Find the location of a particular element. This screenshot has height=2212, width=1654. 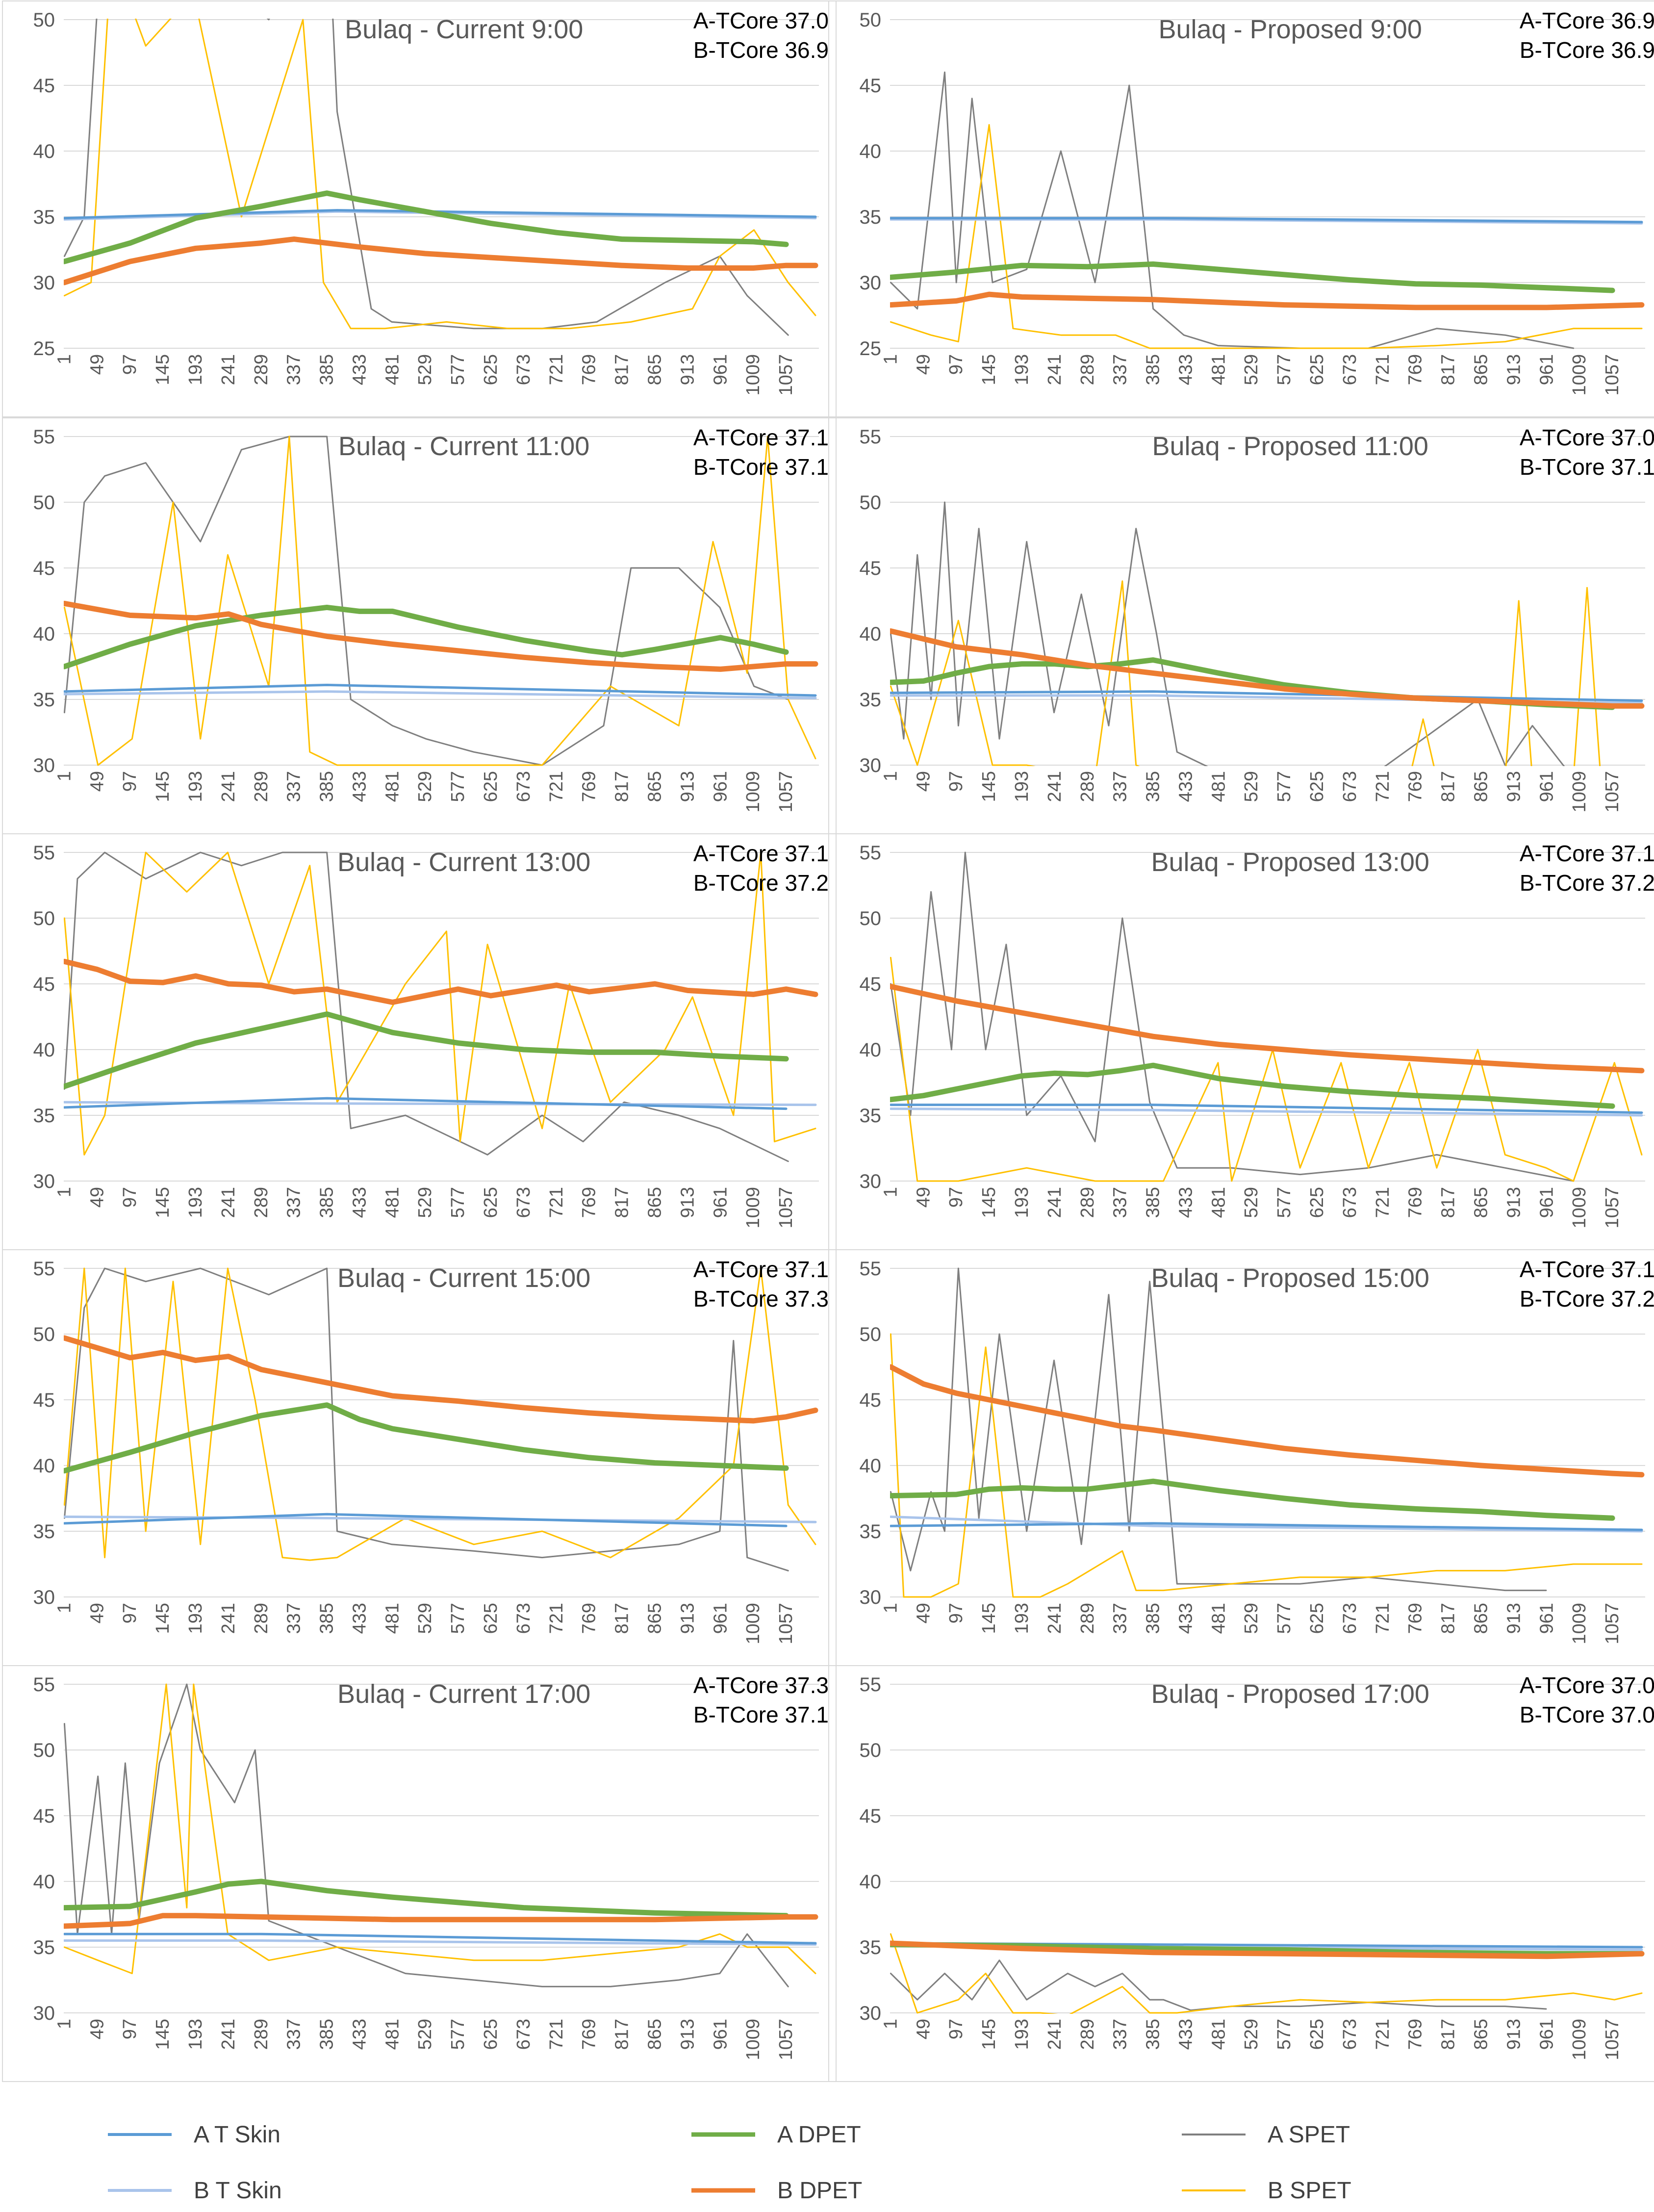

legend-label-b_tskin: B T Skin is located at coordinates (238, 2191).